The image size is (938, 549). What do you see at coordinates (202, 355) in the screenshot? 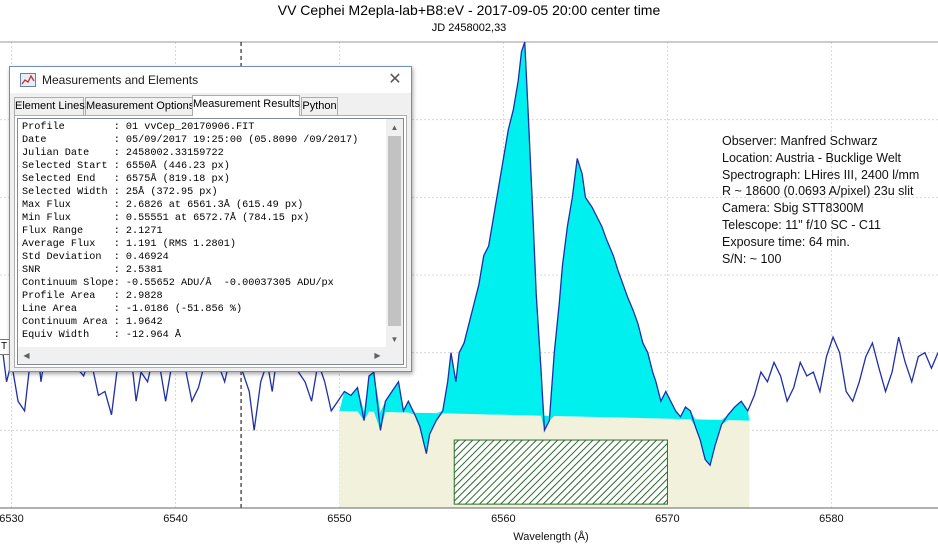
I see `horizontal-scrollbar: ◀ ▶` at bounding box center [202, 355].